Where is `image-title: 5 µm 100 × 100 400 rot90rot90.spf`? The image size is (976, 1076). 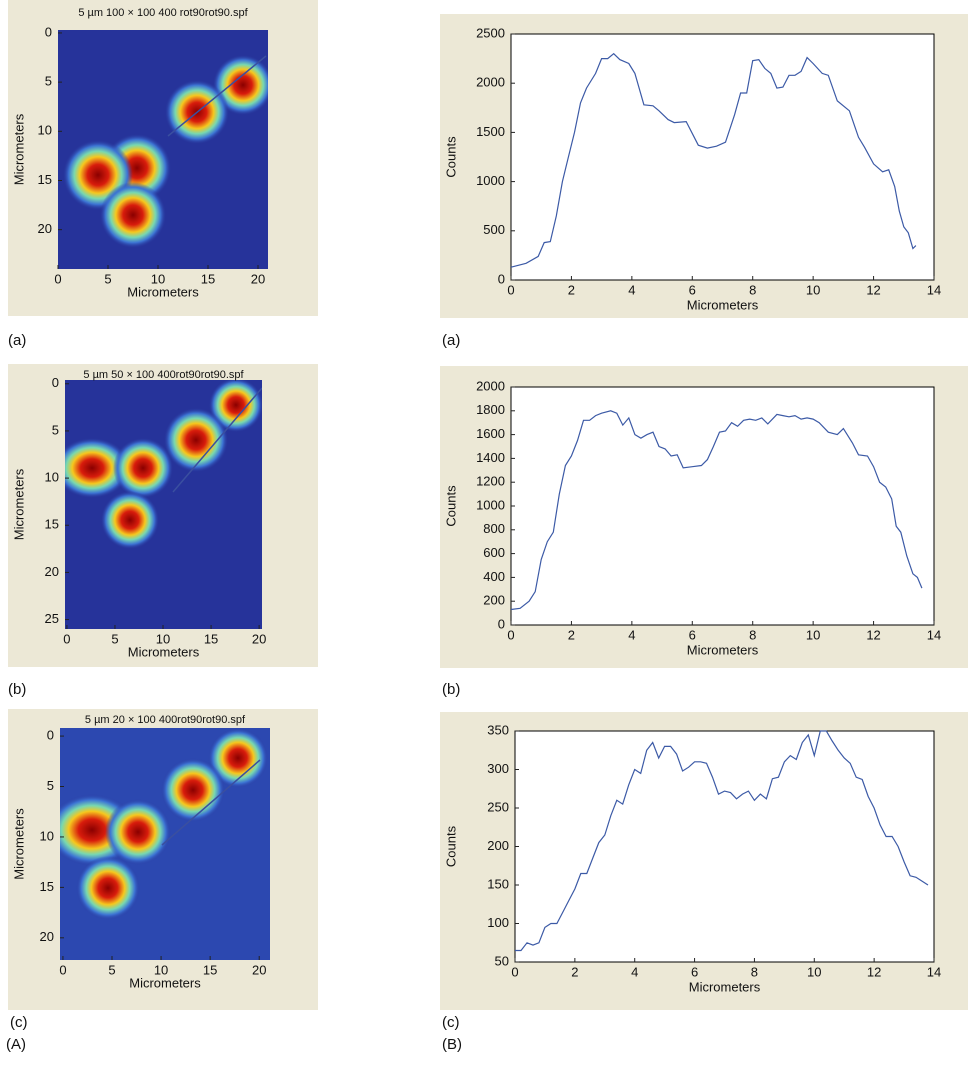 image-title: 5 µm 100 × 100 400 rot90rot90.spf is located at coordinates (163, 13).